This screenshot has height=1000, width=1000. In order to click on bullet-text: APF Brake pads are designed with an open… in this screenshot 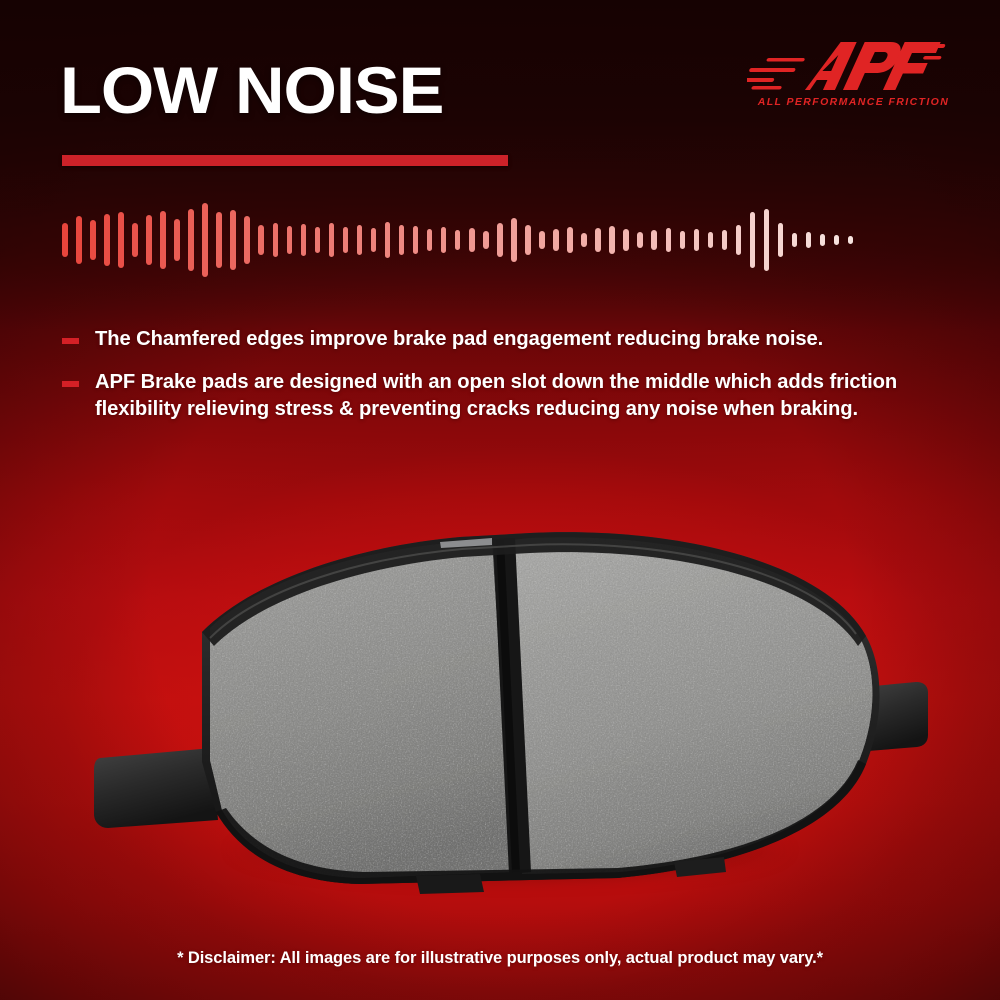, I will do `click(496, 395)`.